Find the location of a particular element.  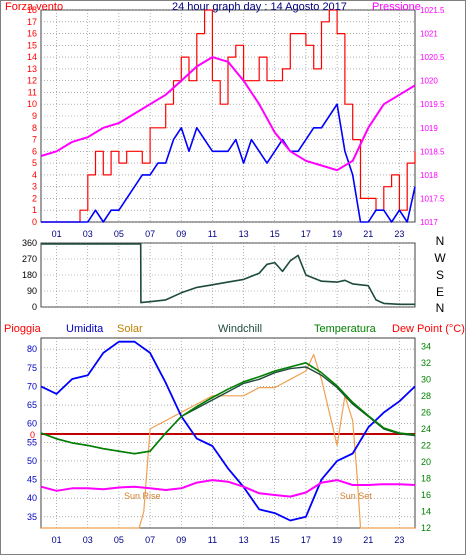

climate-chart-annotations: Sun Rise Sun Set is located at coordinates (248, 496).